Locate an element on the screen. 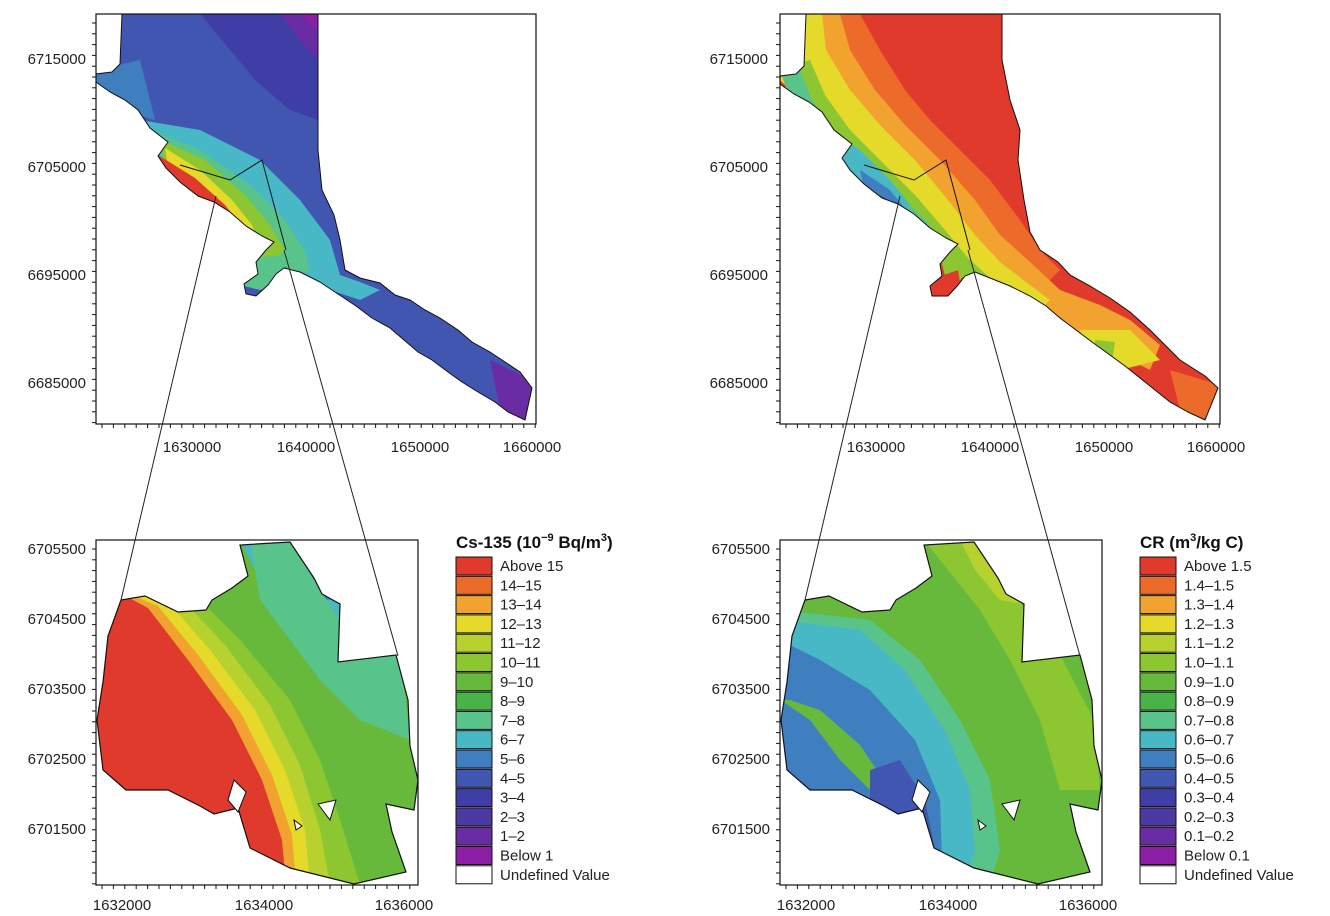 The width and height of the screenshot is (1330, 916). legend-label: 1–2 is located at coordinates (512, 836).